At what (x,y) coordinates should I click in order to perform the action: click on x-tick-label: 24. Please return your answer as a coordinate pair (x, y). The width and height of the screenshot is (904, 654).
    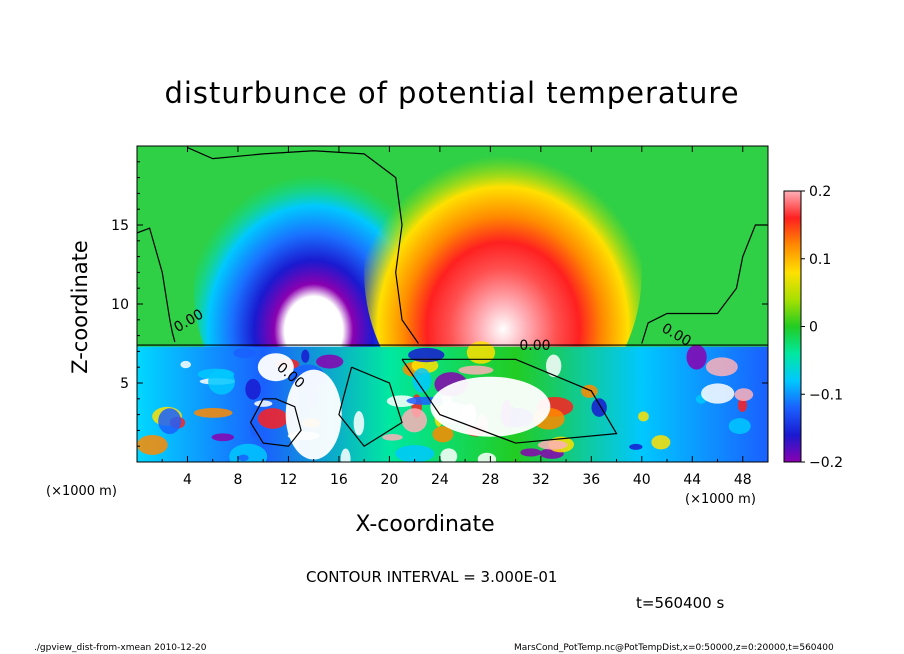
    Looking at the image, I should click on (440, 480).